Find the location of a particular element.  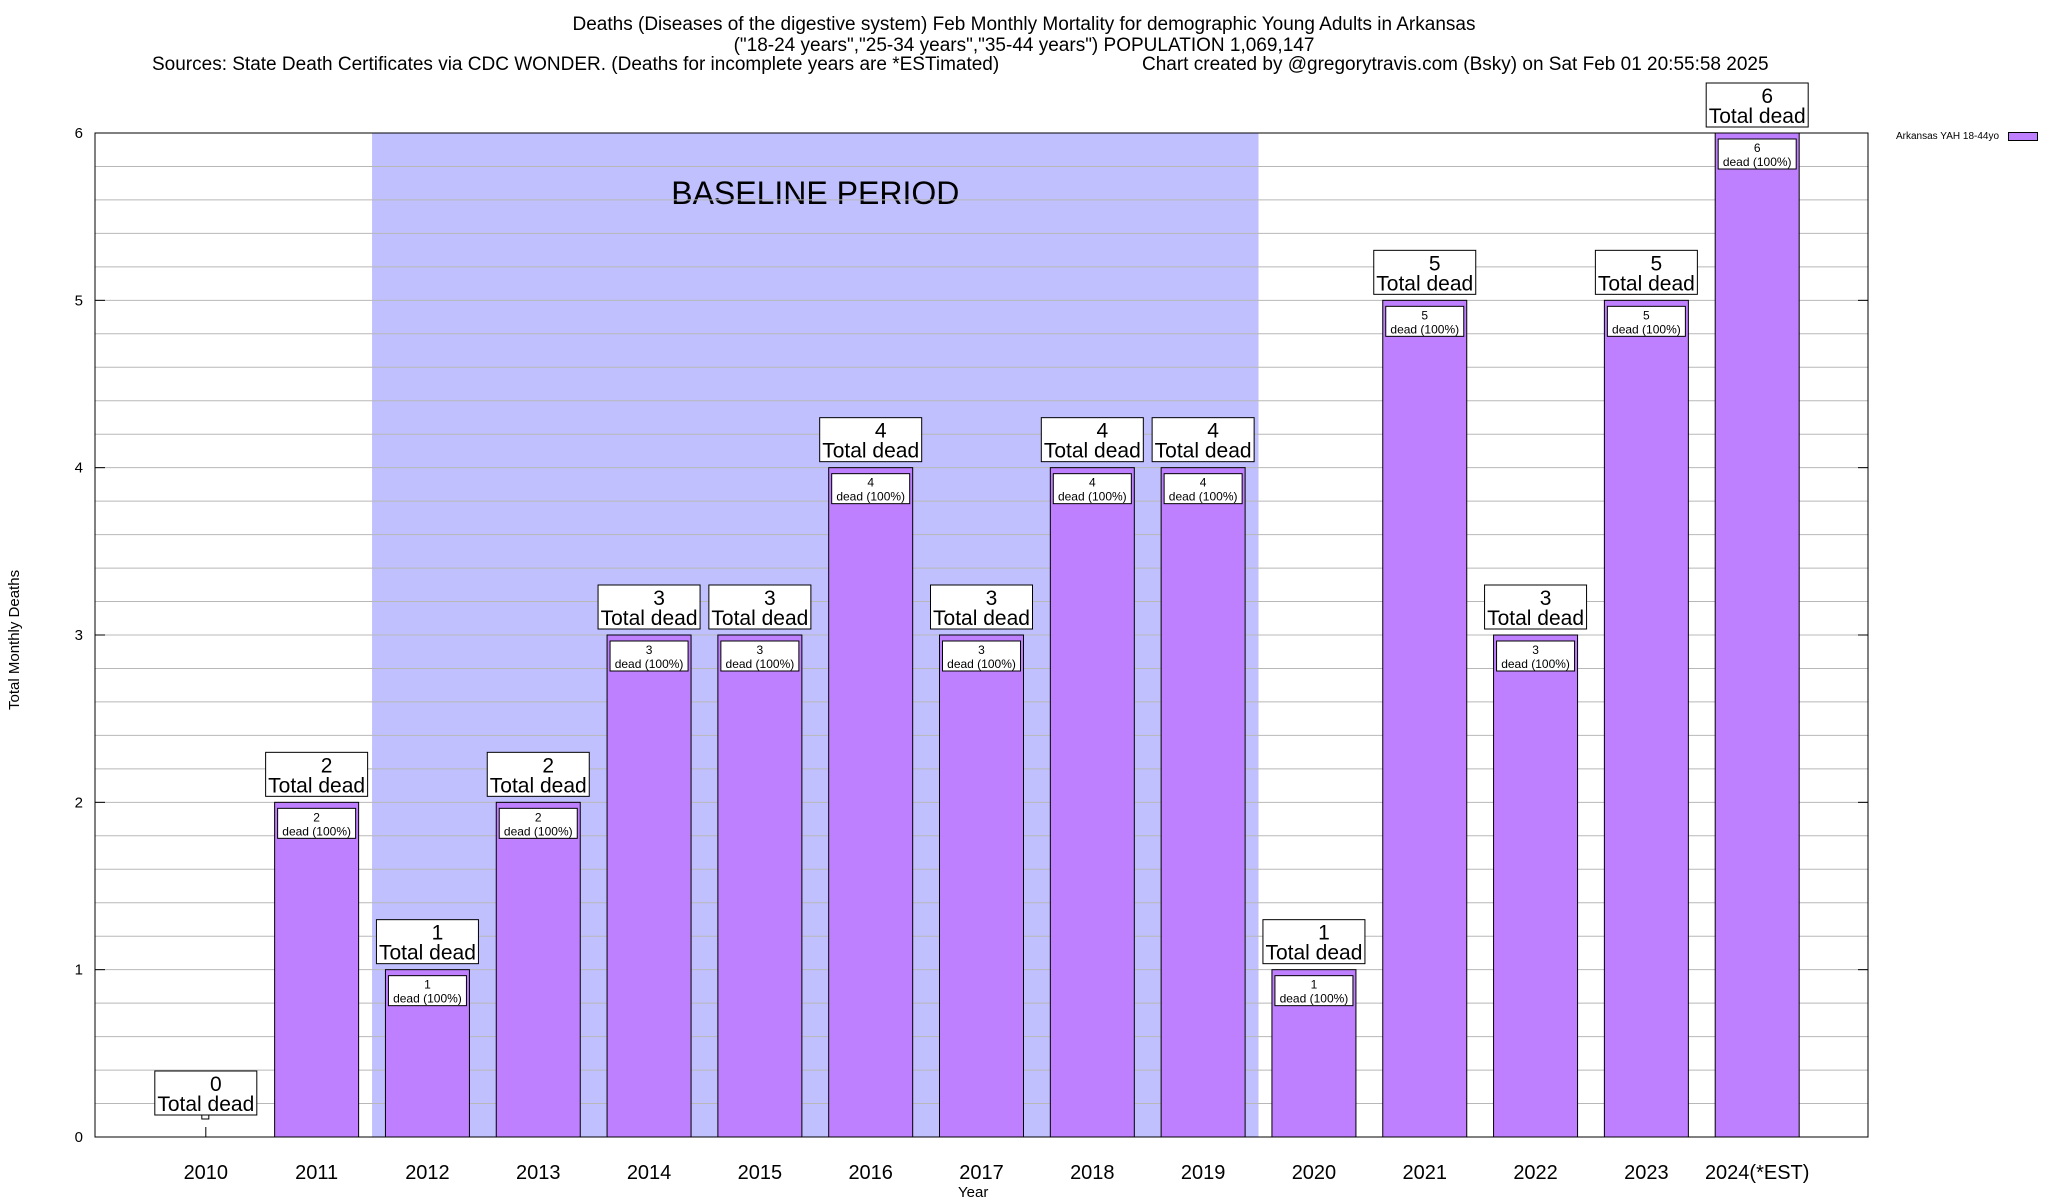

x-tick-label: 2013 is located at coordinates (538, 1173).